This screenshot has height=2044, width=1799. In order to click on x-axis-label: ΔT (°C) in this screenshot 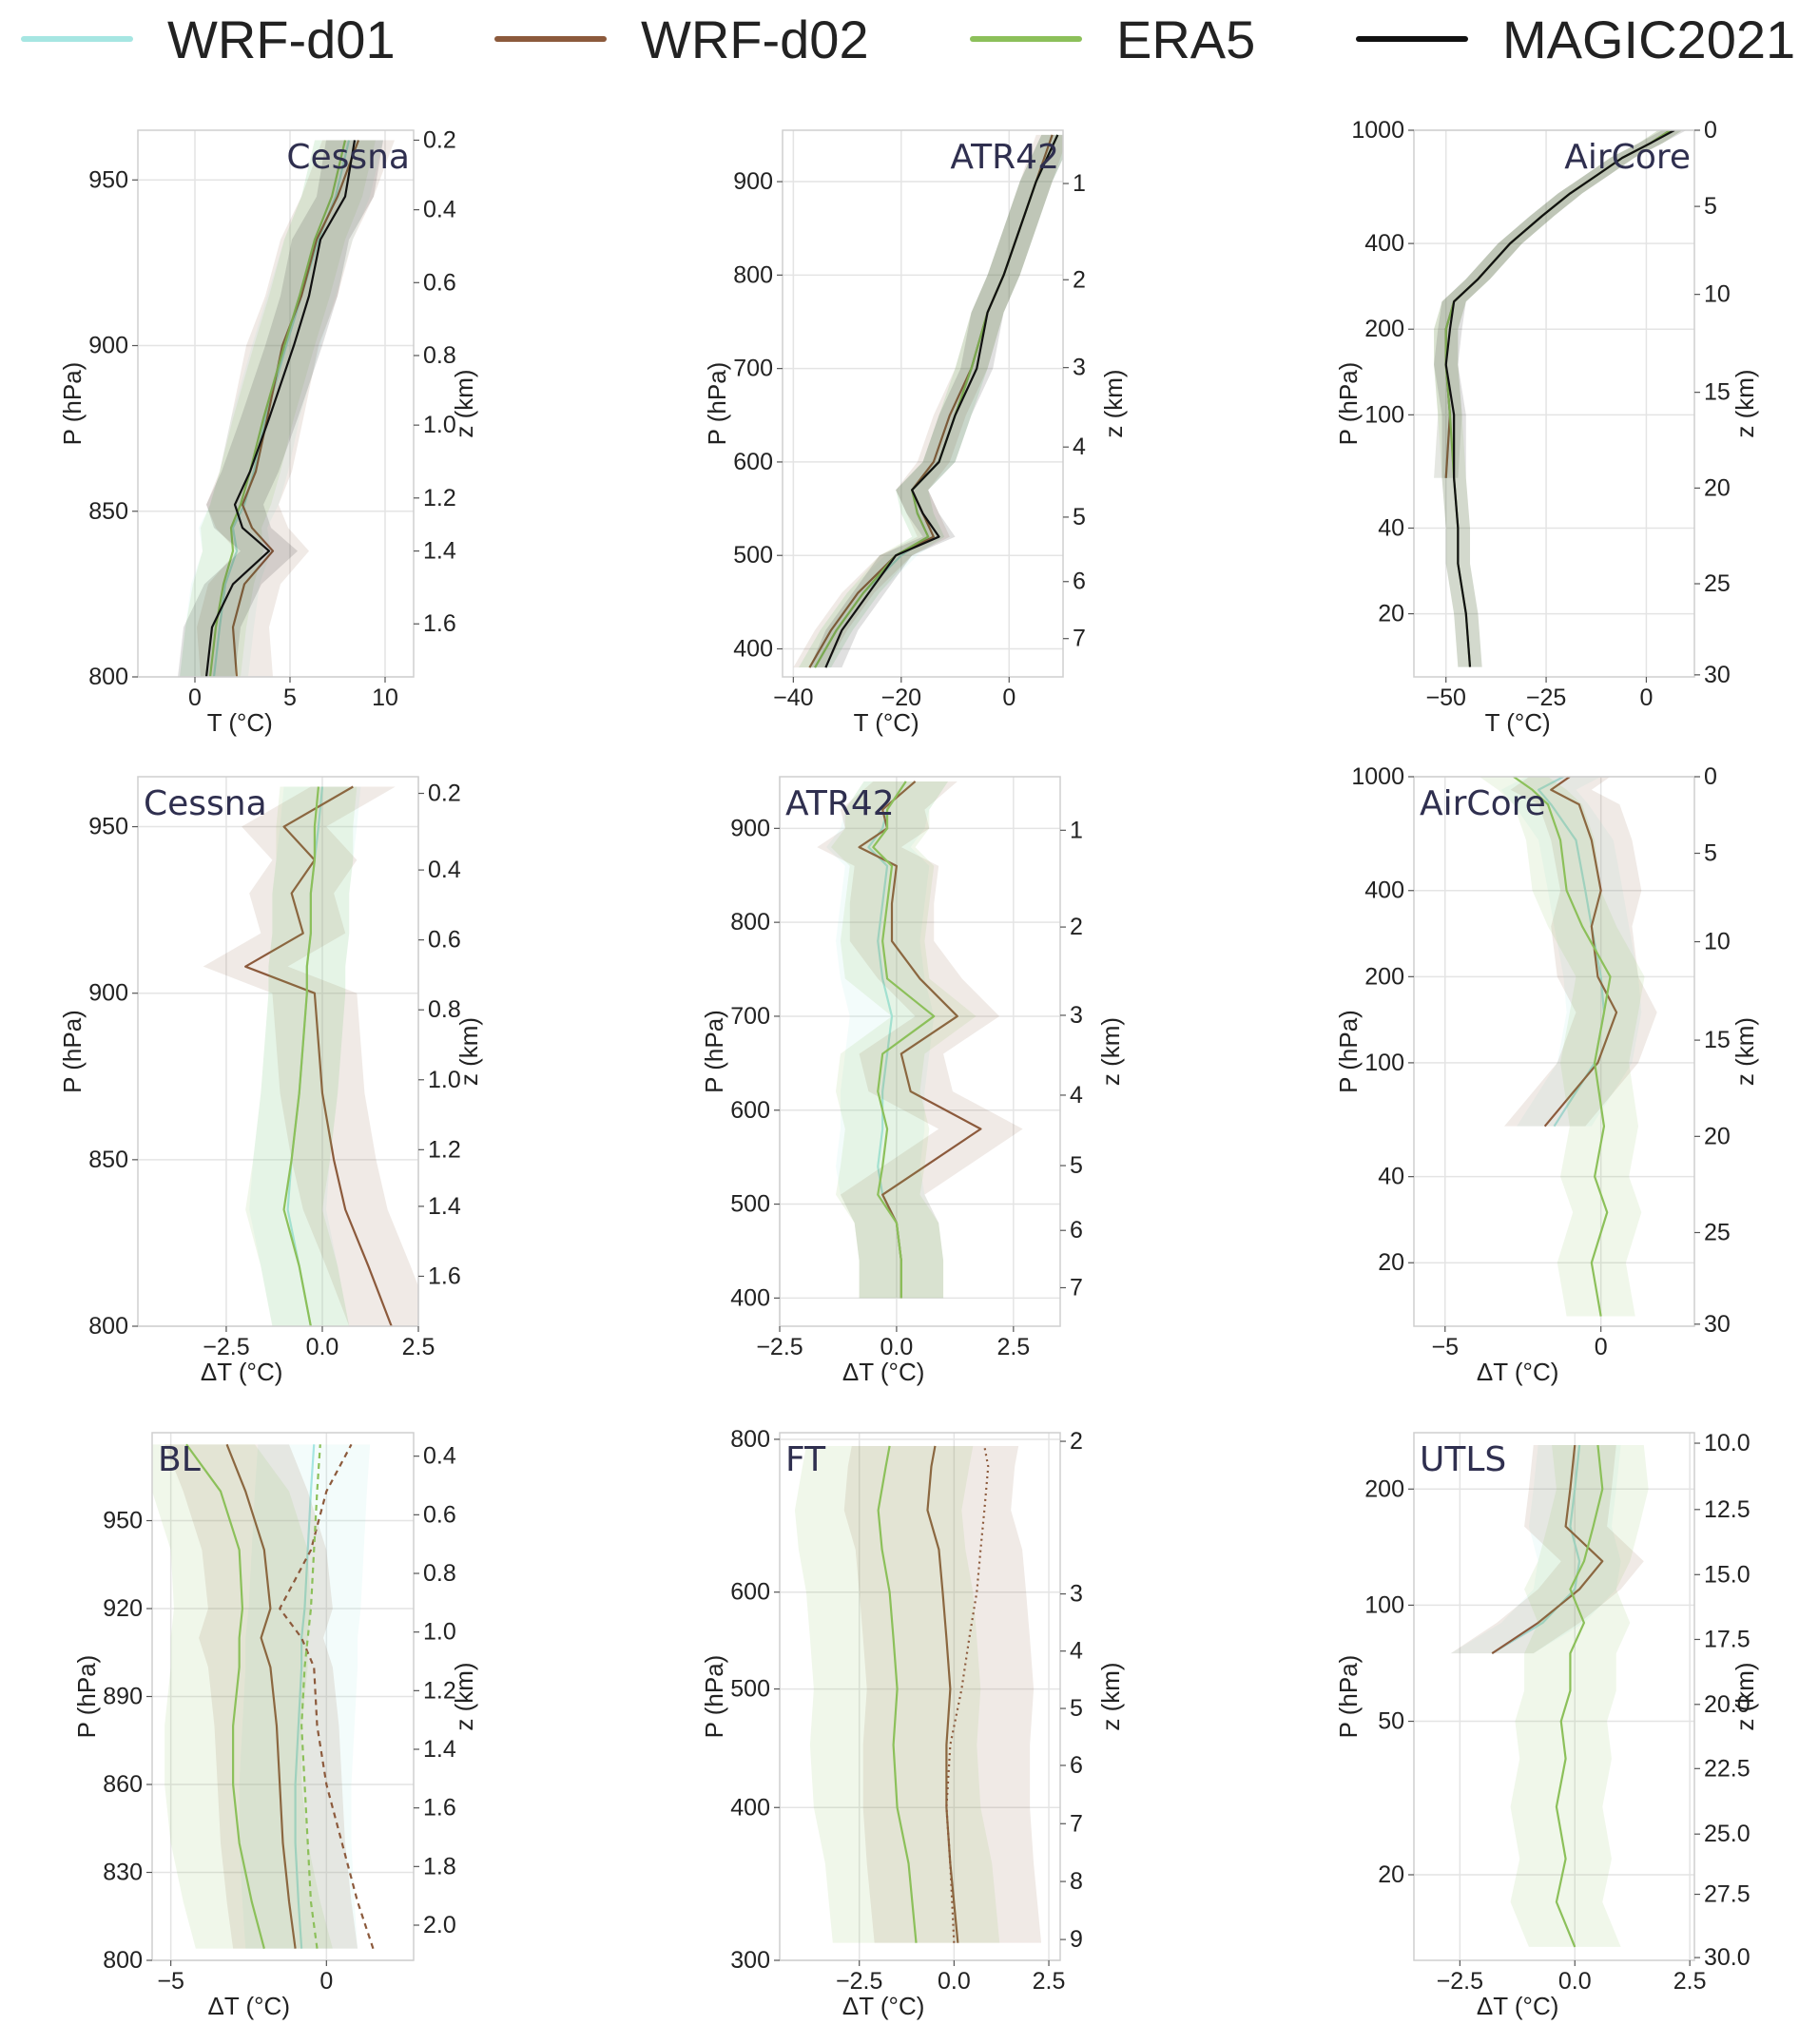, I will do `click(884, 1372)`.